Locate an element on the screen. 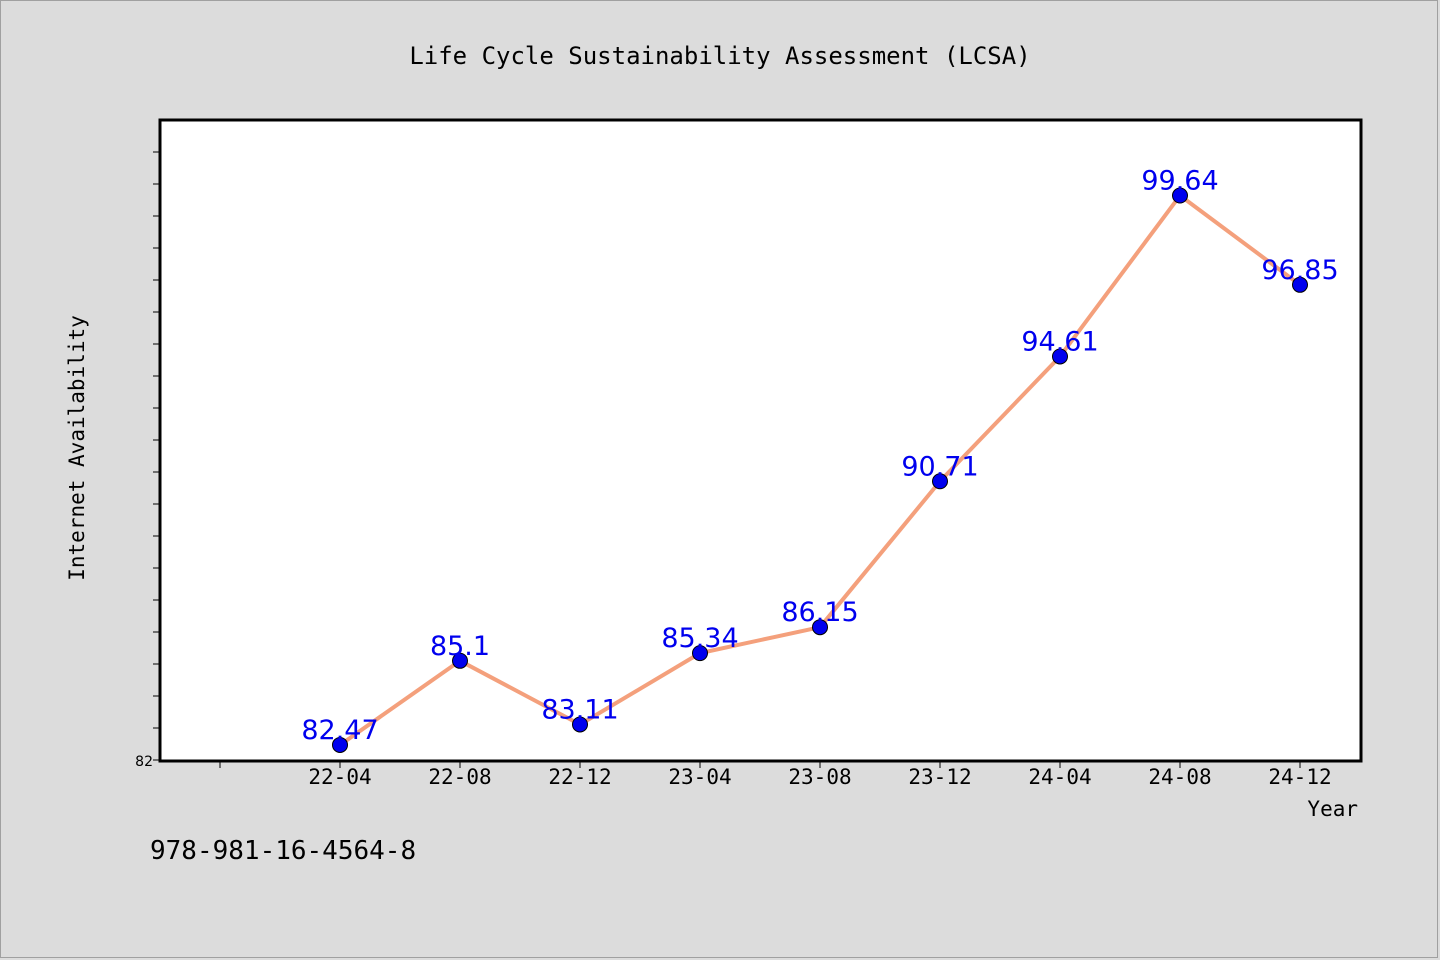 This screenshot has width=1440, height=960. x-tick-label: 24-08 is located at coordinates (1179, 777).